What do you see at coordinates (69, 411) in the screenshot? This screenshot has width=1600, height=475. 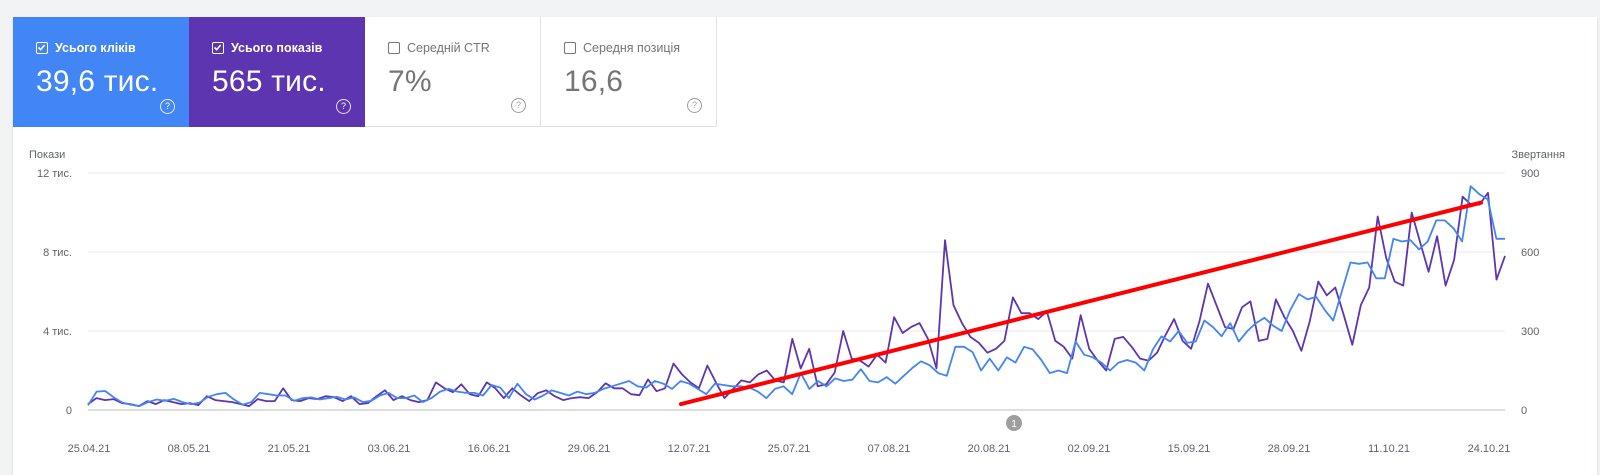 I see `left-axis-tick-label: 0` at bounding box center [69, 411].